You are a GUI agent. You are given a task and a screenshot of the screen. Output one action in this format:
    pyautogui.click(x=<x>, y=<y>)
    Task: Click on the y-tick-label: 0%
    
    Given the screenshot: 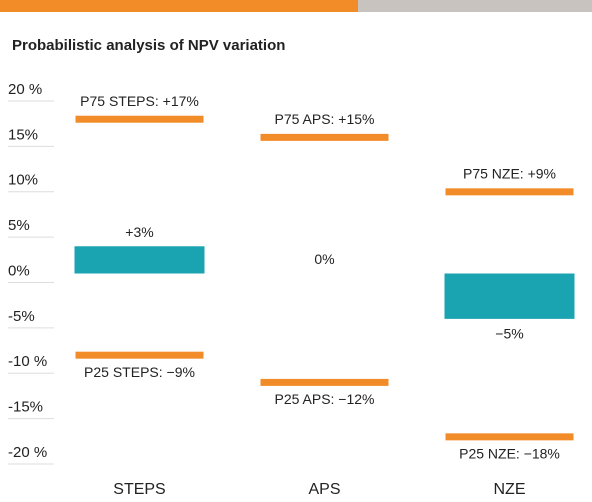 What is the action you would take?
    pyautogui.click(x=19, y=270)
    